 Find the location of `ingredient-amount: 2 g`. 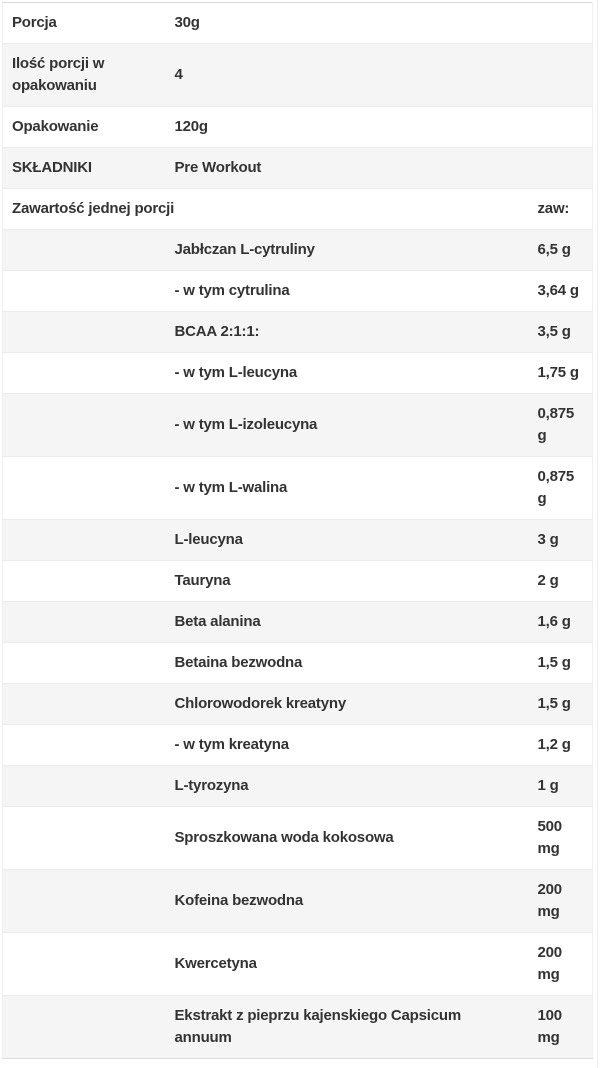

ingredient-amount: 2 g is located at coordinates (540, 581).